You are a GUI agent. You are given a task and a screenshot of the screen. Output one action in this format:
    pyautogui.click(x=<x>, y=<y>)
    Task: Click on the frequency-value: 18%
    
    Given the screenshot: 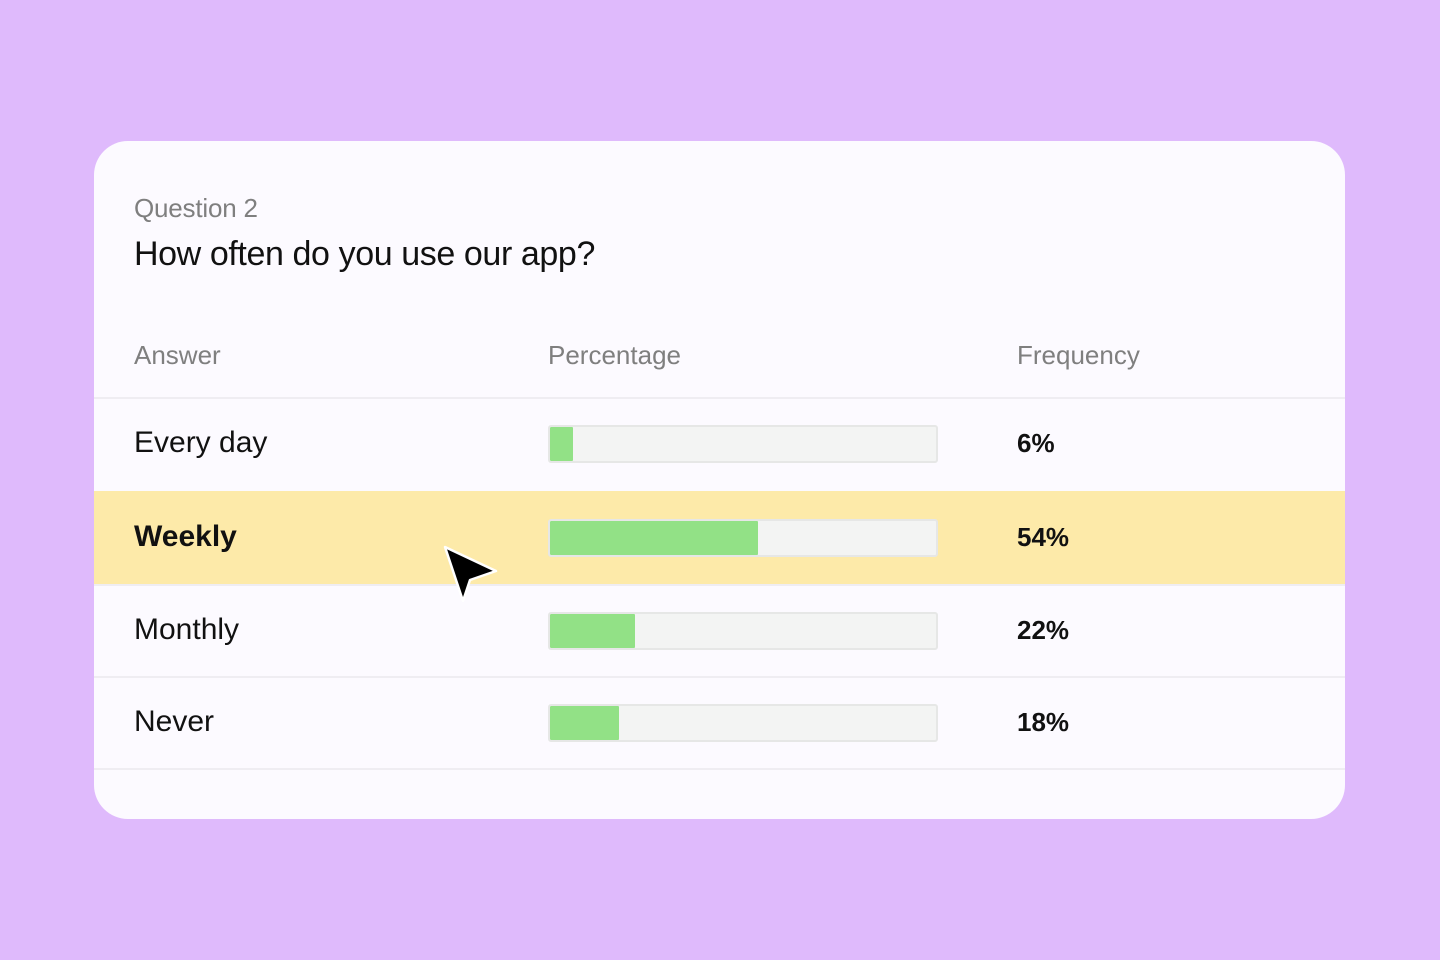 What is the action you would take?
    pyautogui.click(x=1043, y=722)
    